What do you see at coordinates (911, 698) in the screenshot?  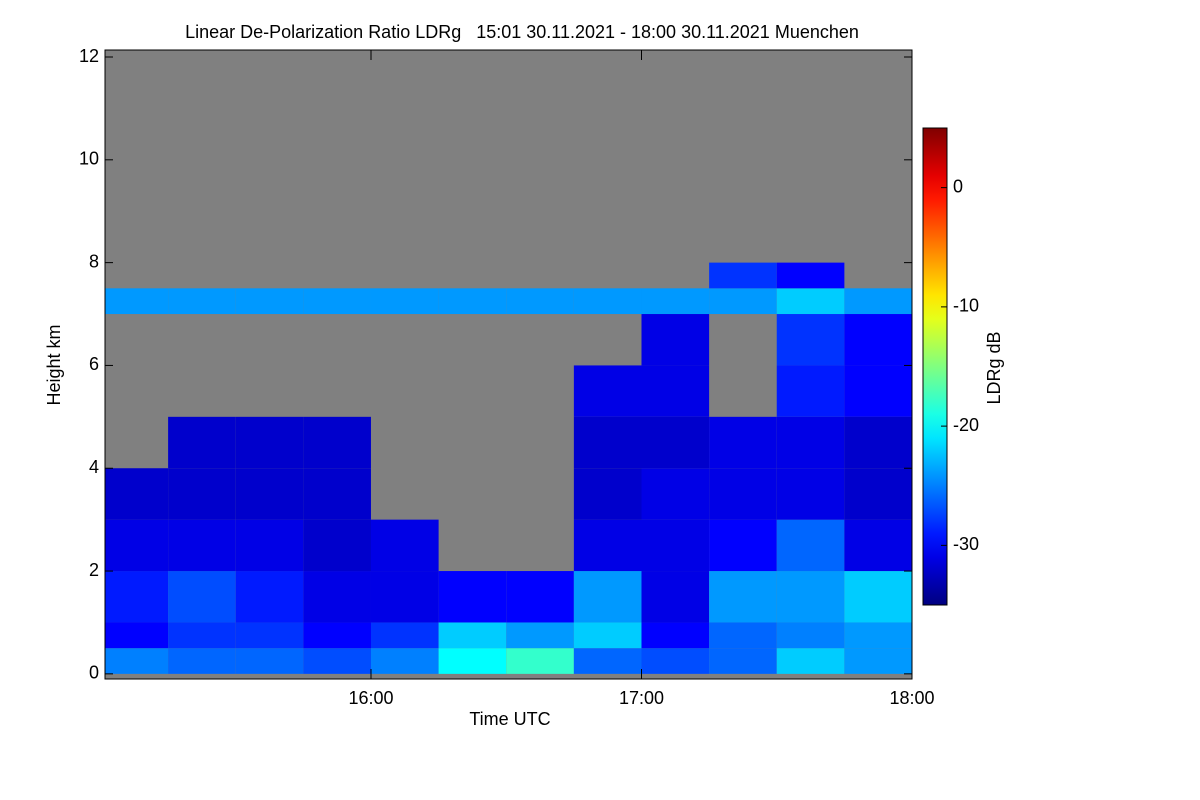 I see `x-tick-label: 18:00` at bounding box center [911, 698].